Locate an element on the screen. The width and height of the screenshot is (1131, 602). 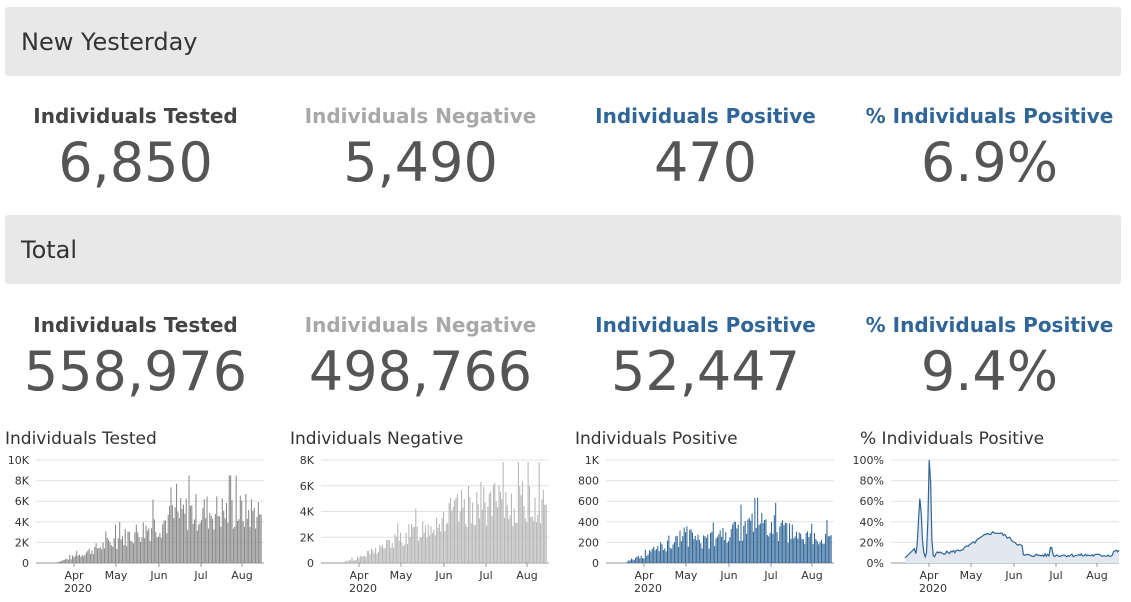
chart-title-positive: Individuals Positive is located at coordinates (656, 439).